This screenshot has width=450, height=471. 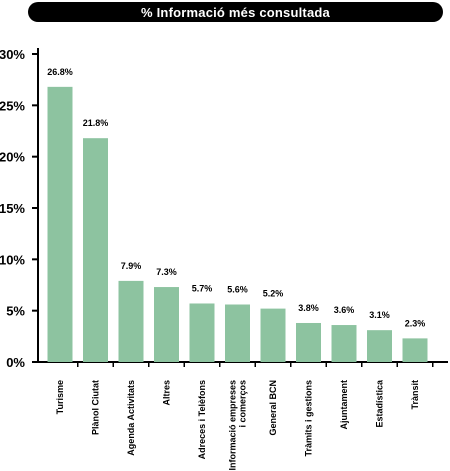 What do you see at coordinates (309, 418) in the screenshot?
I see `category-label: Tràmits i gestions` at bounding box center [309, 418].